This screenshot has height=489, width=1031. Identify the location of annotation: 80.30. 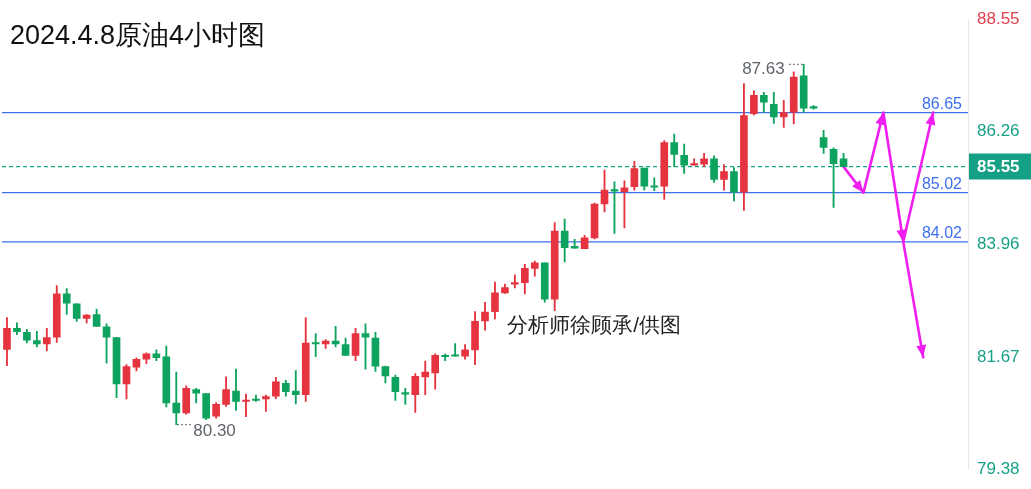
(214, 431).